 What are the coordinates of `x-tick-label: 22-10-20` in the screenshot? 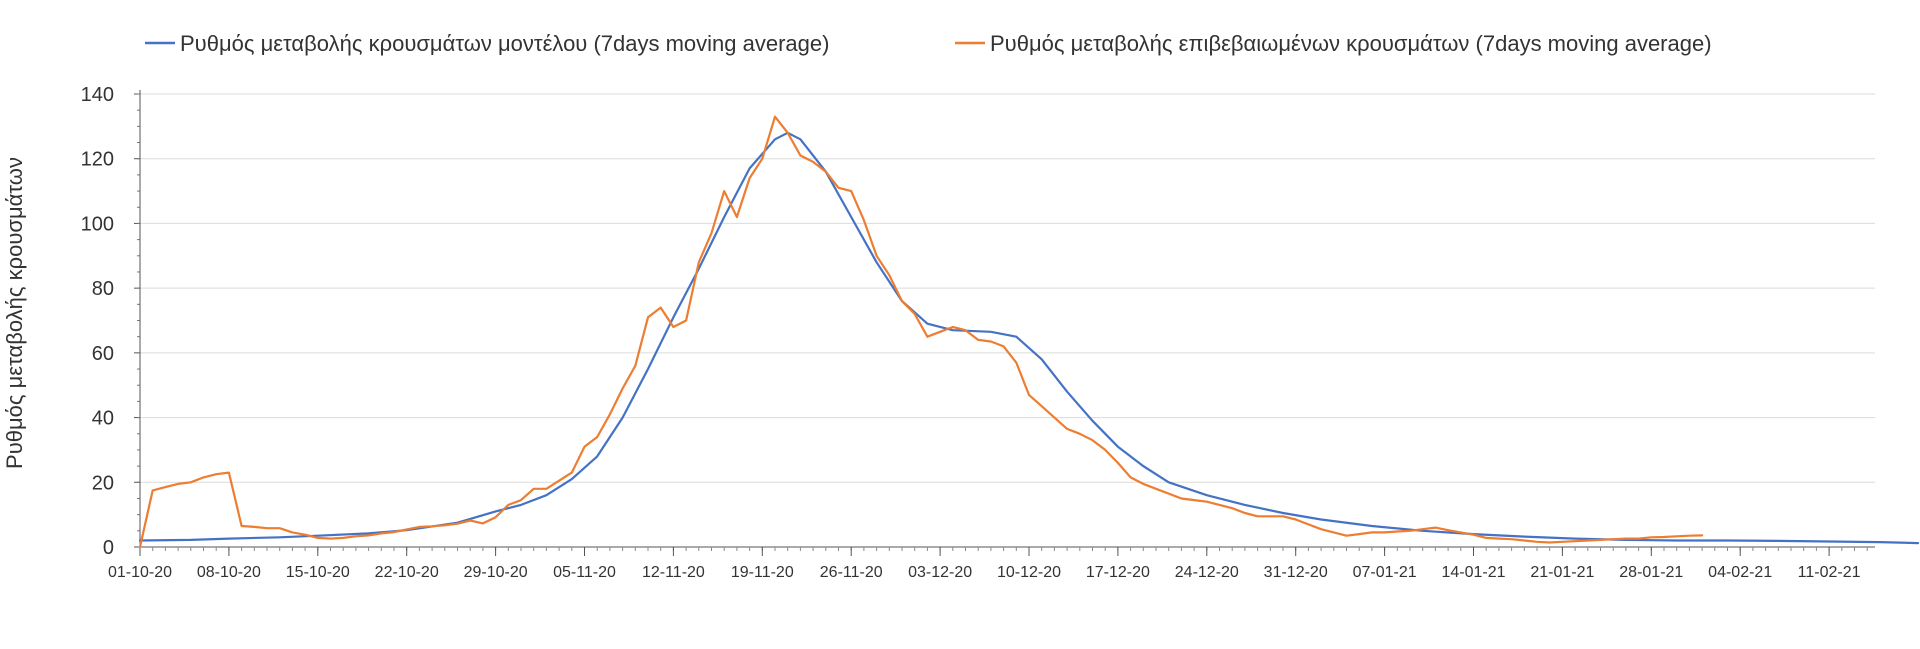 It's located at (407, 572).